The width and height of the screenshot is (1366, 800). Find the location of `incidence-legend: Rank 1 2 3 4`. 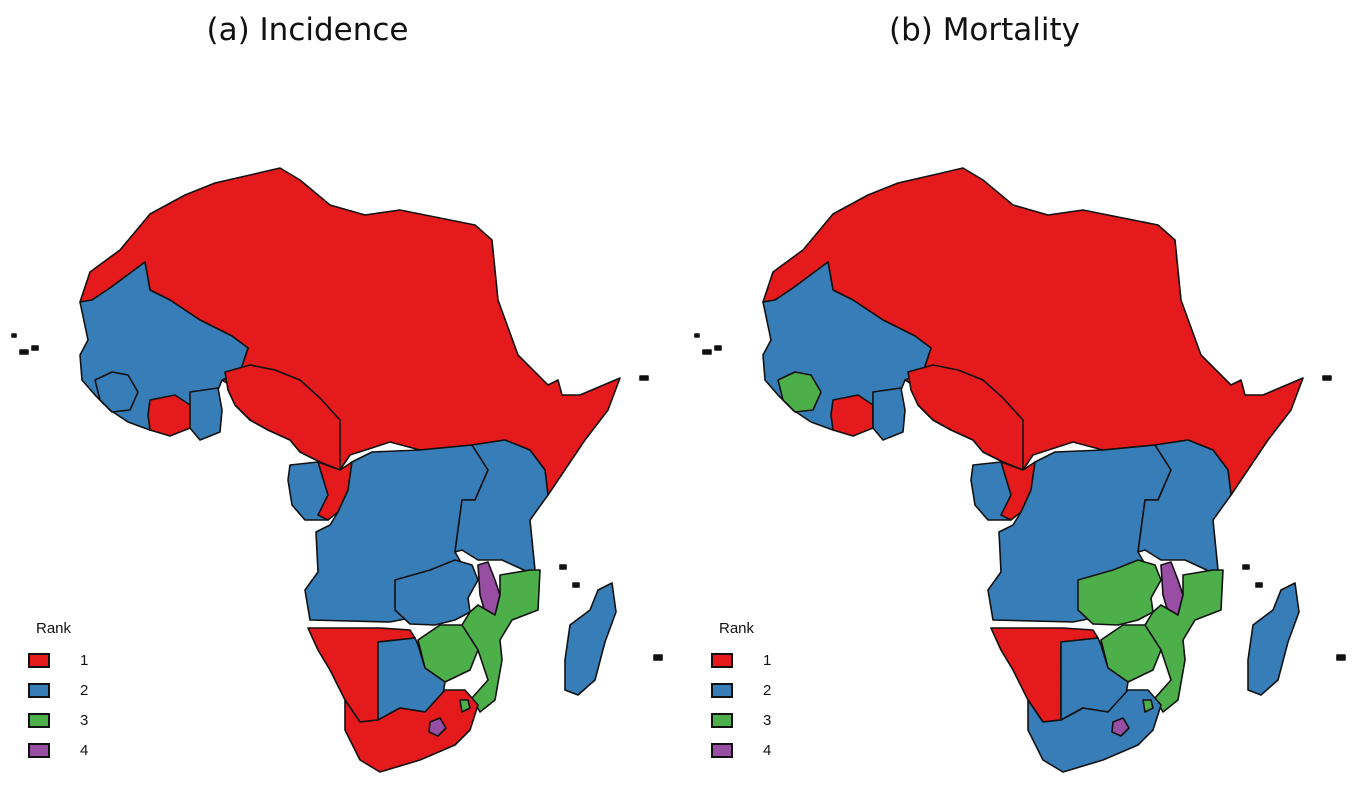

incidence-legend: Rank 1 2 3 4 is located at coordinates (58, 692).